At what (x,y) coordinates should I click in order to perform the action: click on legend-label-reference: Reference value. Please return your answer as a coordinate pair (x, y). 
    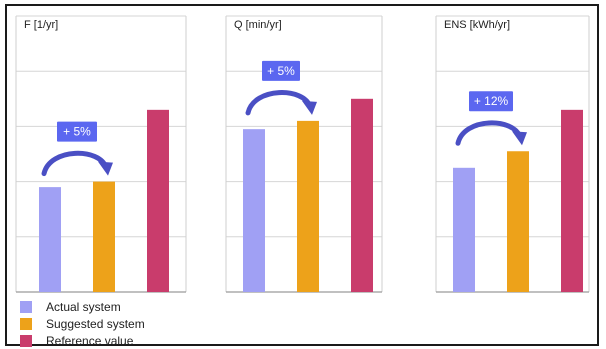
    Looking at the image, I should click on (90, 340).